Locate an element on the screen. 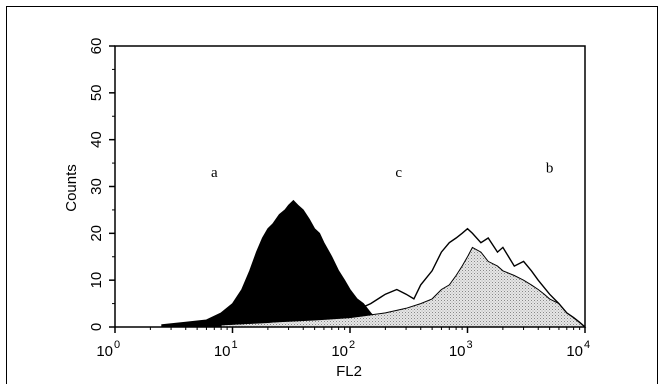 The image size is (662, 384). annotation-label-c: c is located at coordinates (398, 173).